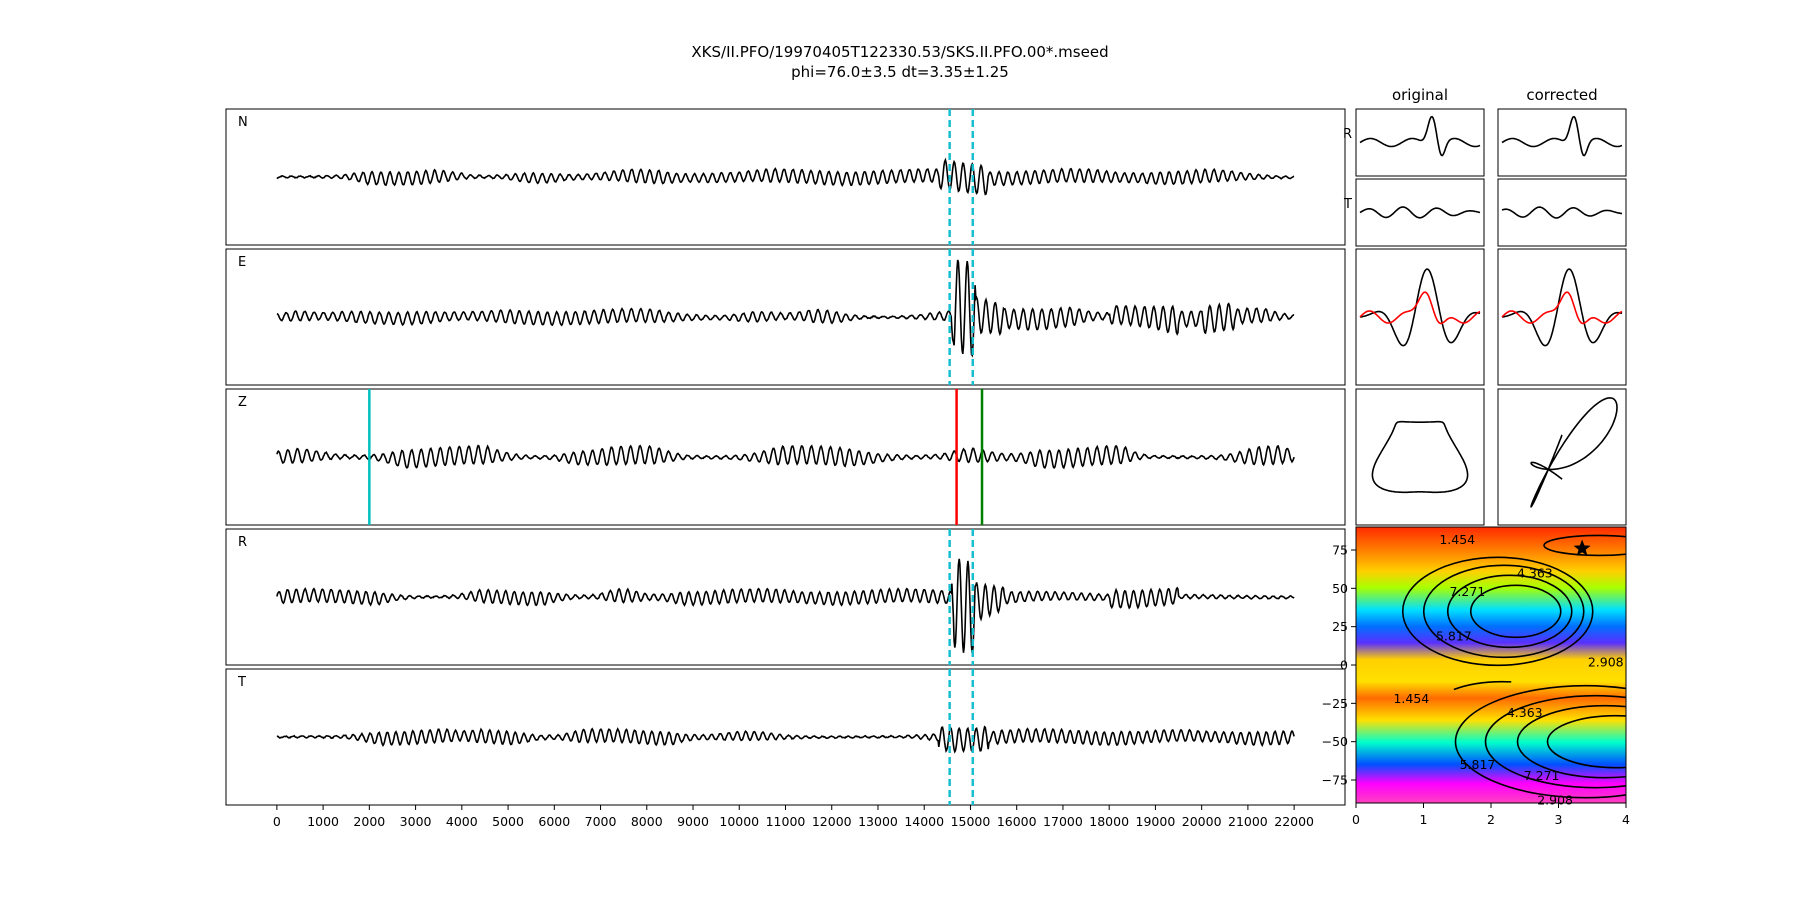  What do you see at coordinates (647, 821) in the screenshot?
I see `x-tick-label: 8000` at bounding box center [647, 821].